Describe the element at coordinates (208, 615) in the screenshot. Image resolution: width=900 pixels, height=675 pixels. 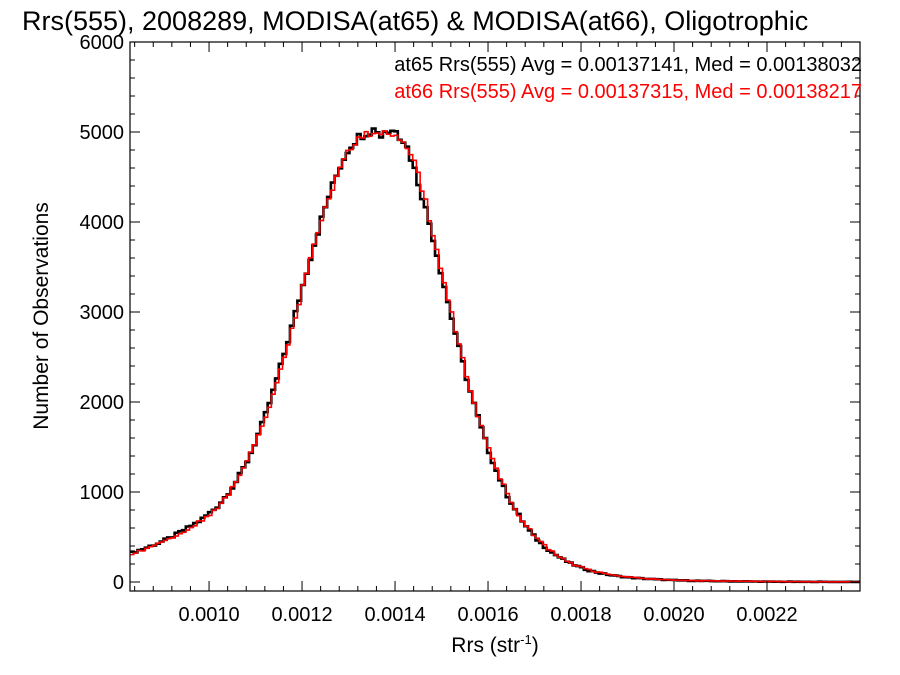
I see `x-tick-label: 0.0010` at that location.